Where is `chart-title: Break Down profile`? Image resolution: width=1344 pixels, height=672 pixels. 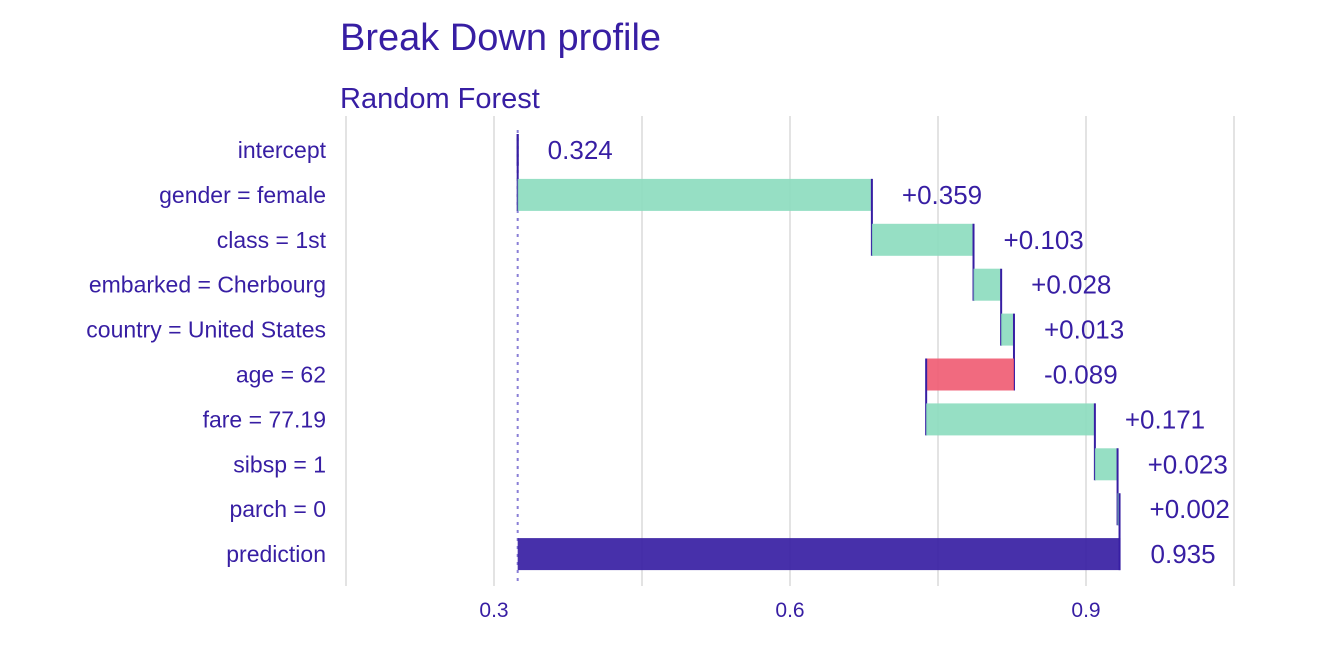 chart-title: Break Down profile is located at coordinates (500, 38).